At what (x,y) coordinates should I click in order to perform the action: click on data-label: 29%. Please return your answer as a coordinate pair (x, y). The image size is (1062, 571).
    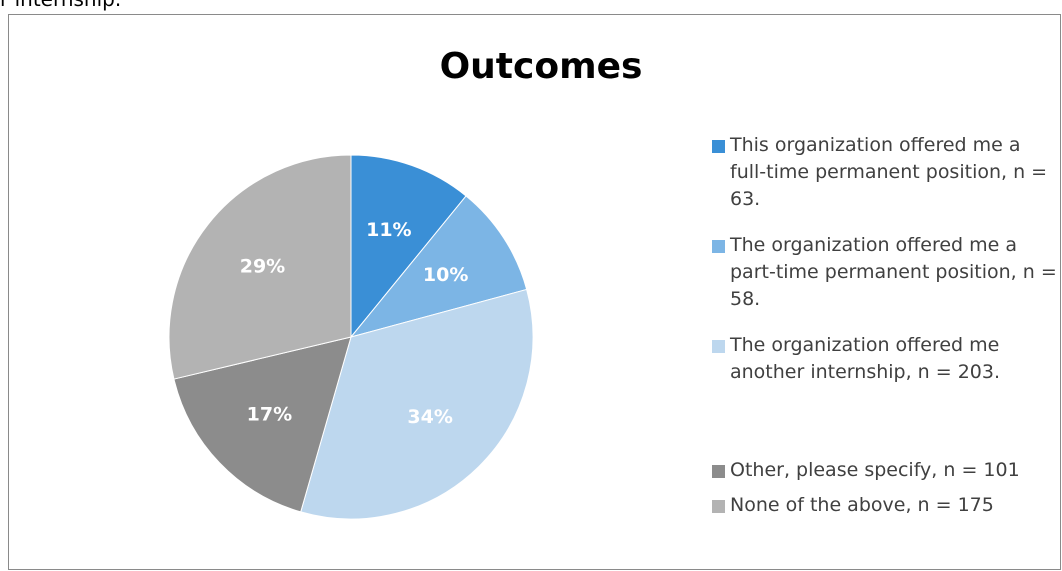
    Looking at the image, I should click on (262, 267).